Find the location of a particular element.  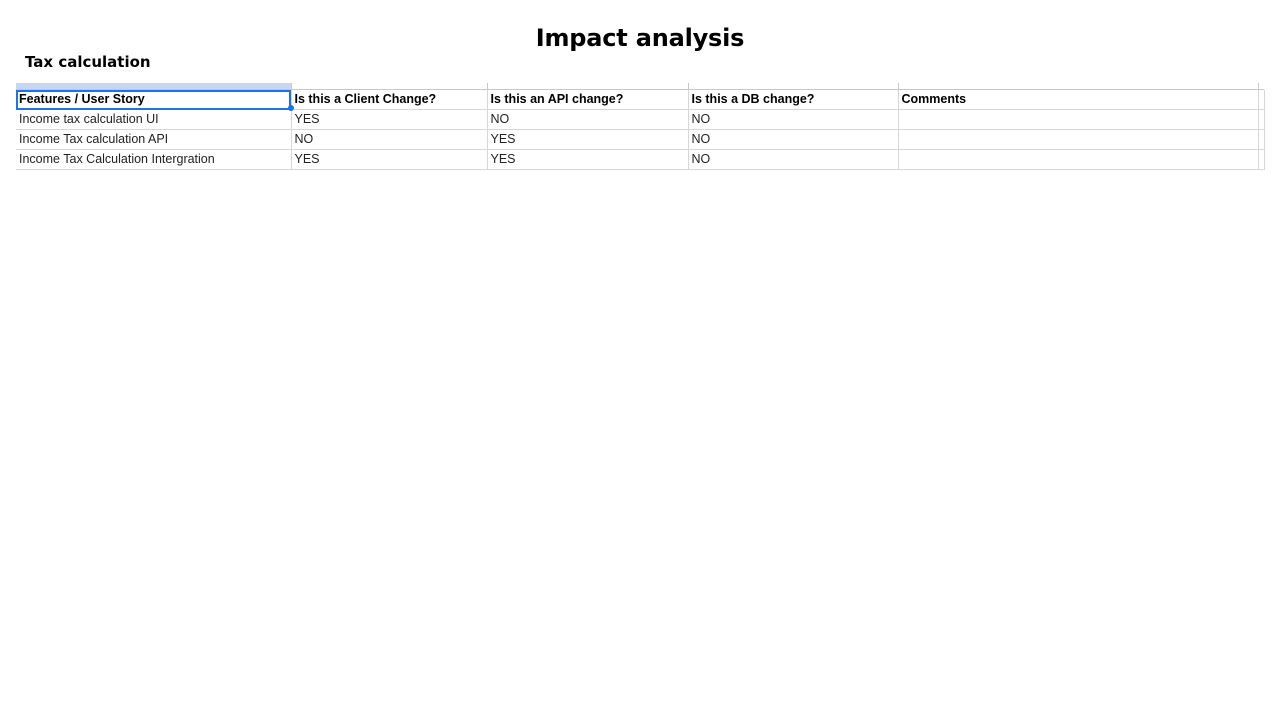

table-cell: Income Tax calculation API is located at coordinates (154, 139).